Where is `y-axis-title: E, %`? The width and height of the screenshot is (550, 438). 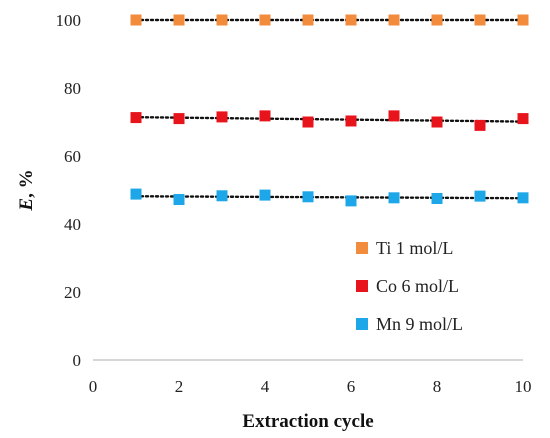 y-axis-title: E, % is located at coordinates (26, 190).